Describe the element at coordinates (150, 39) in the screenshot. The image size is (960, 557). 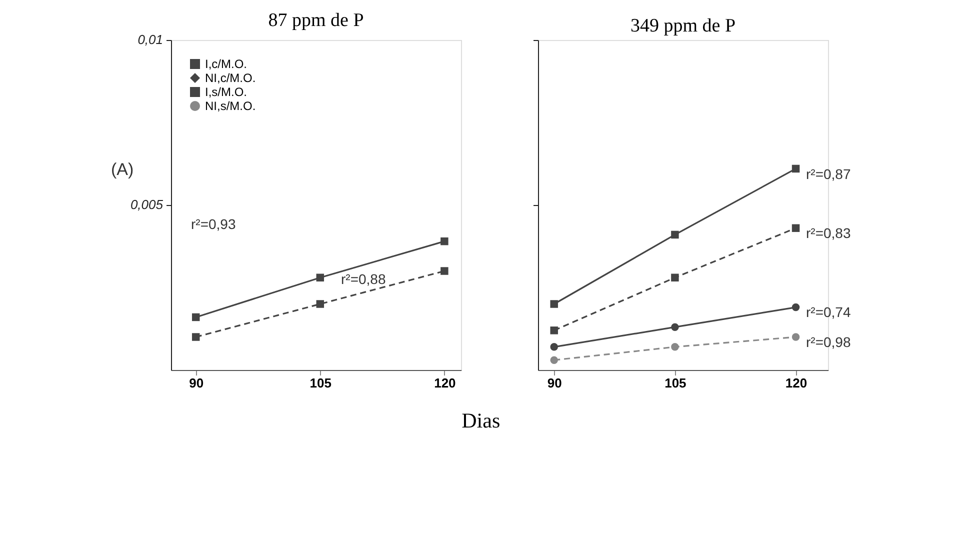
I see `y-tick-label: 0,01` at that location.